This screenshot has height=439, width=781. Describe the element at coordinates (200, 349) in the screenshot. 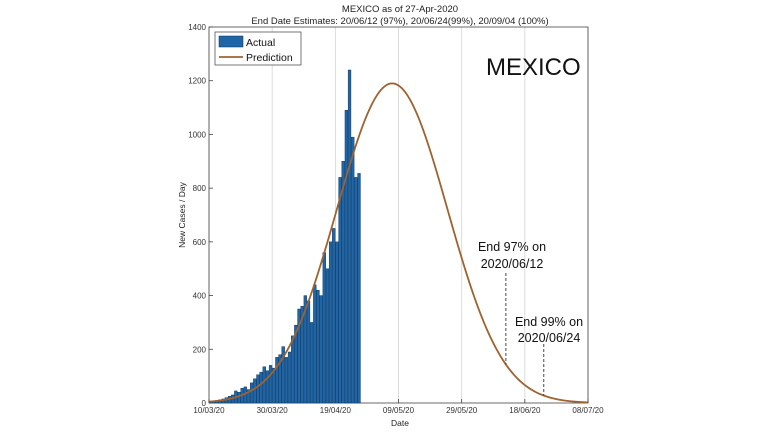

I see `y-tick-label: 200` at that location.